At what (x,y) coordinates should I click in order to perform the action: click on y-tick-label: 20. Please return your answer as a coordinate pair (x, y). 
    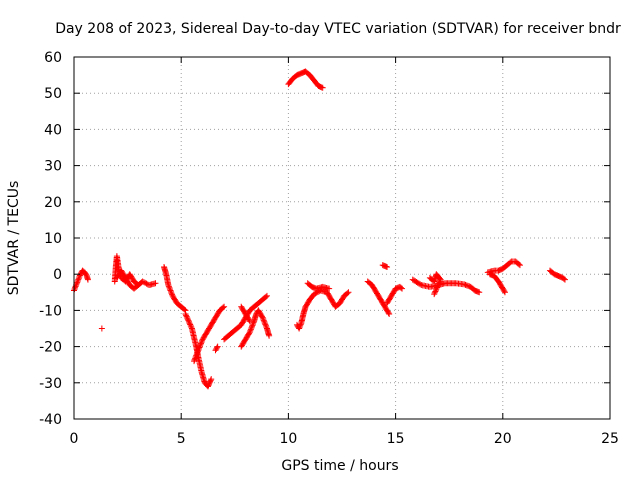
    Looking at the image, I should click on (53, 203).